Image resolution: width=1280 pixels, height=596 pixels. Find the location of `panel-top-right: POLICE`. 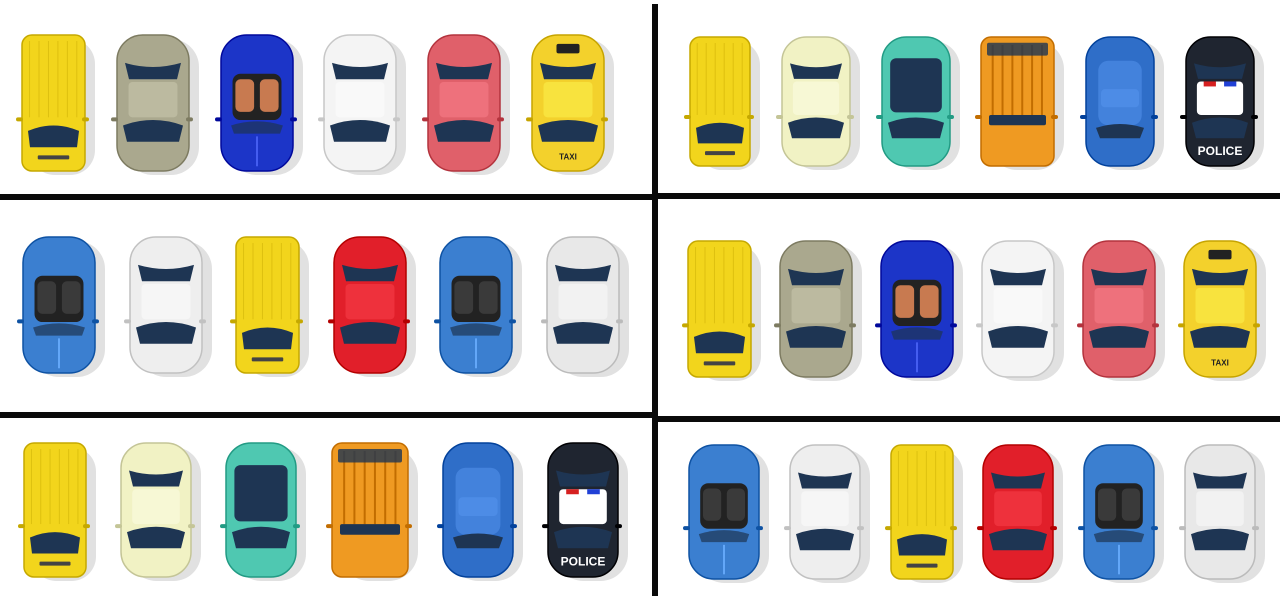

panel-top-right: POLICE is located at coordinates (974, 102).